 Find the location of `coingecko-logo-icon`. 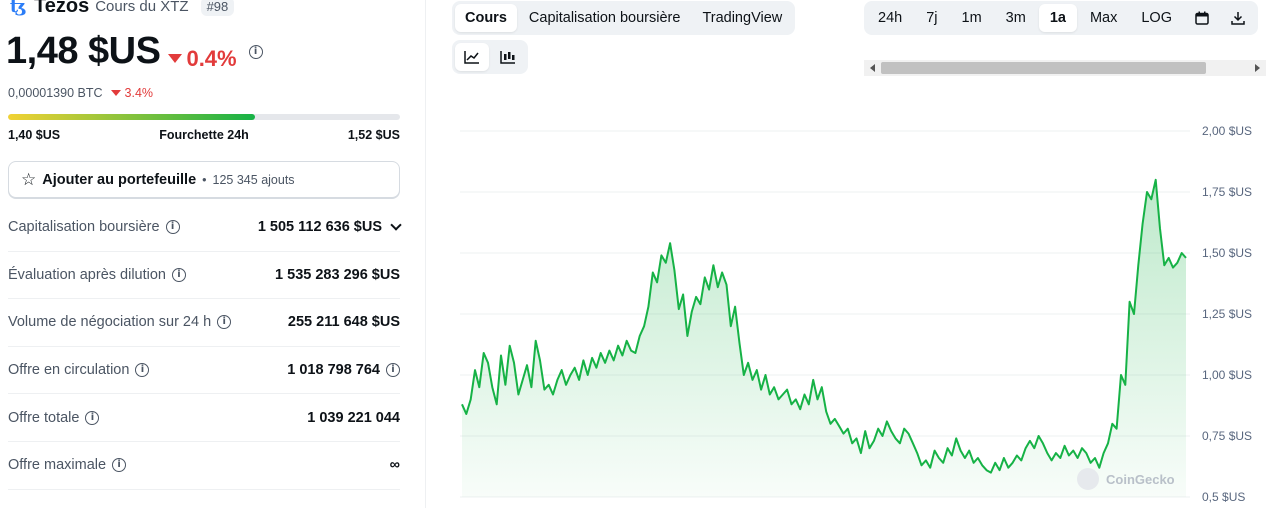

coingecko-logo-icon is located at coordinates (1088, 479).